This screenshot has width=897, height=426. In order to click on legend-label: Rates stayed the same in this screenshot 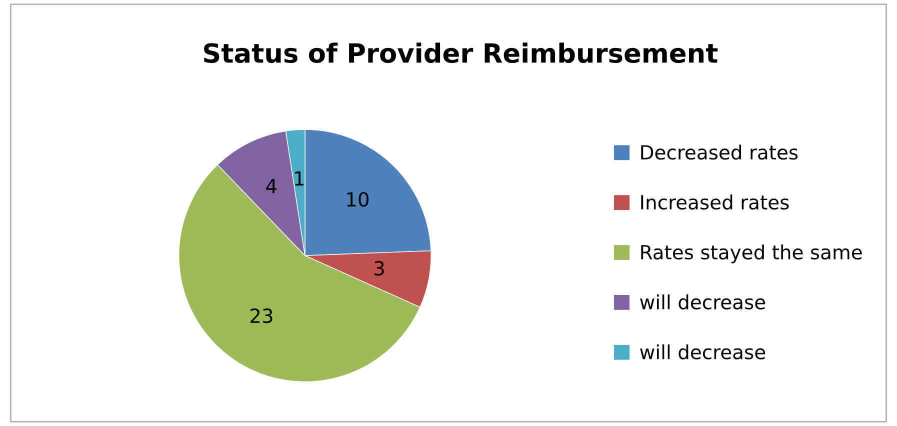, I will do `click(751, 254)`.